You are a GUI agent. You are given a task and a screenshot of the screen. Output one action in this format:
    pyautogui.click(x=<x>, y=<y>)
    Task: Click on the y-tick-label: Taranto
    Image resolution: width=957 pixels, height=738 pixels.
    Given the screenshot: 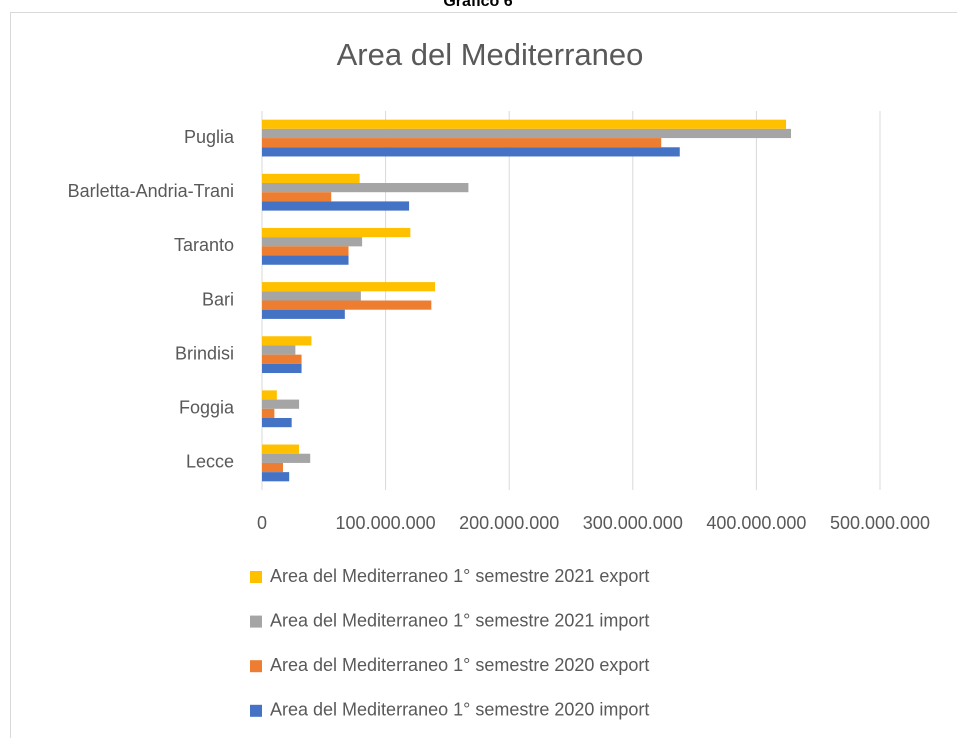 What is the action you would take?
    pyautogui.click(x=204, y=245)
    